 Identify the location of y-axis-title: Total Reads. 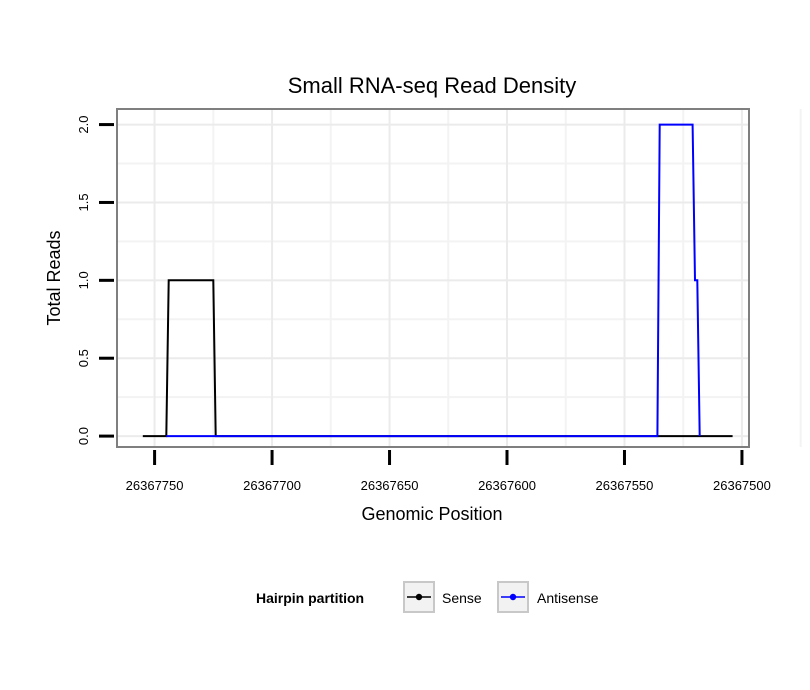
(54, 277).